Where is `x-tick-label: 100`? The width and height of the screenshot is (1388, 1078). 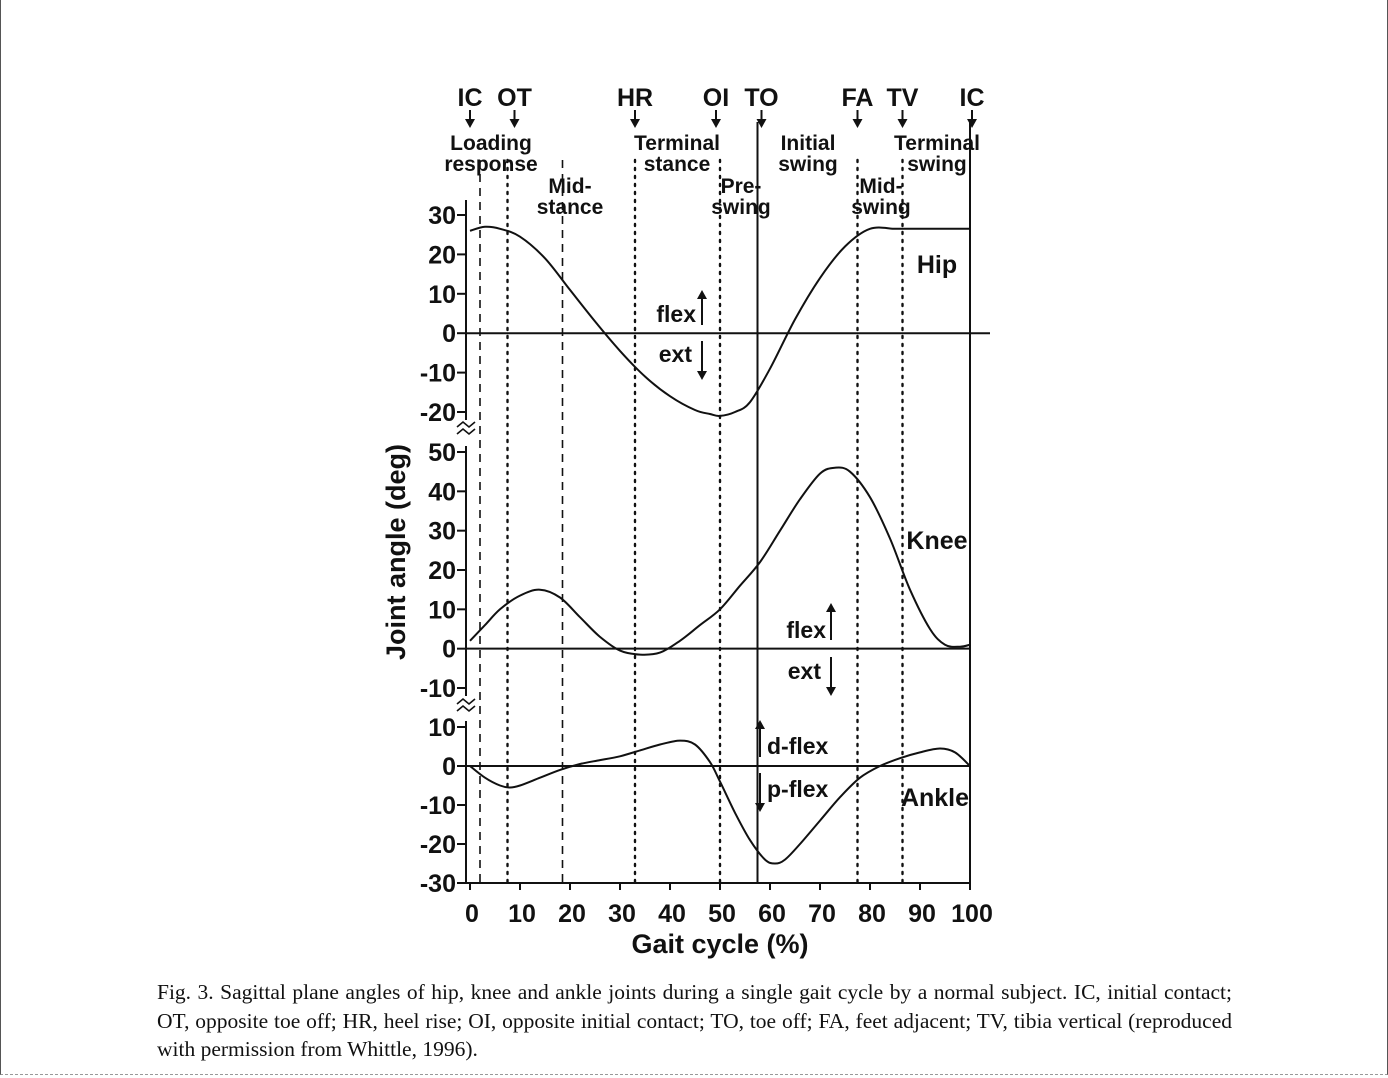 x-tick-label: 100 is located at coordinates (972, 914).